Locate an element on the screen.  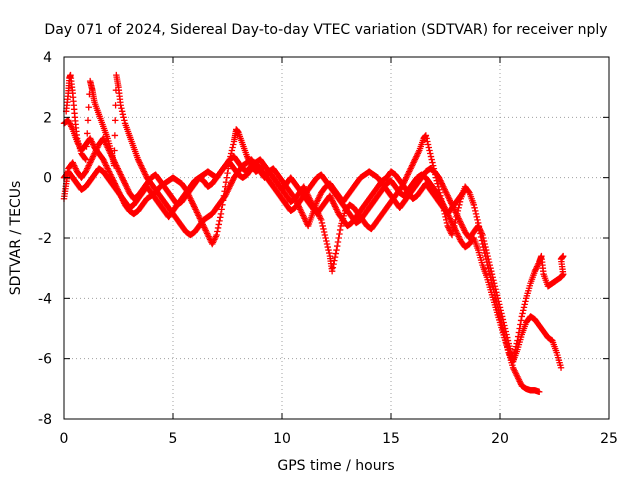
x-tick-label: 5 is located at coordinates (173, 439).